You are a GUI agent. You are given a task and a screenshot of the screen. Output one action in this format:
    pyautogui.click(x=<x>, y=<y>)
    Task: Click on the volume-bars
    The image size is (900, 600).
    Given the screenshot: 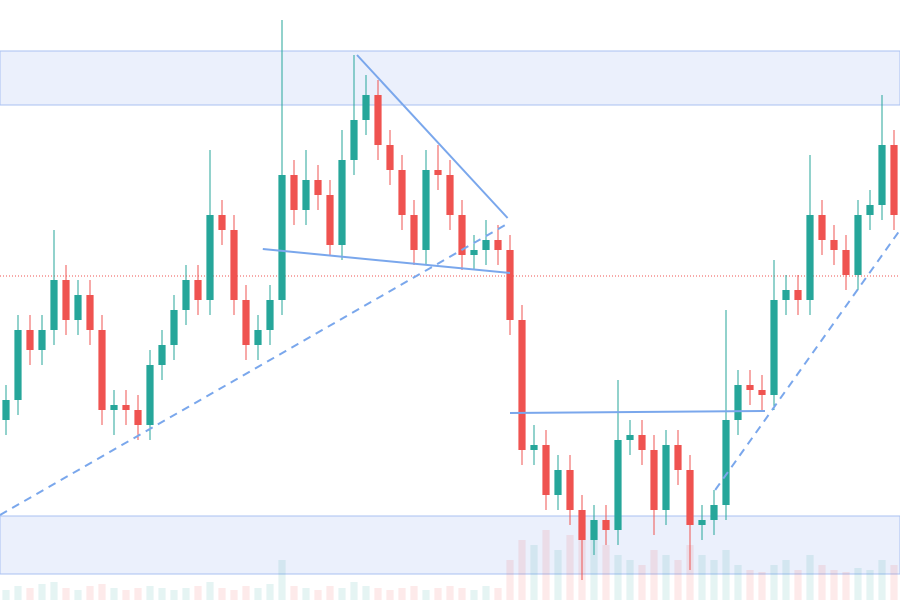 What is the action you would take?
    pyautogui.click(x=450, y=562)
    